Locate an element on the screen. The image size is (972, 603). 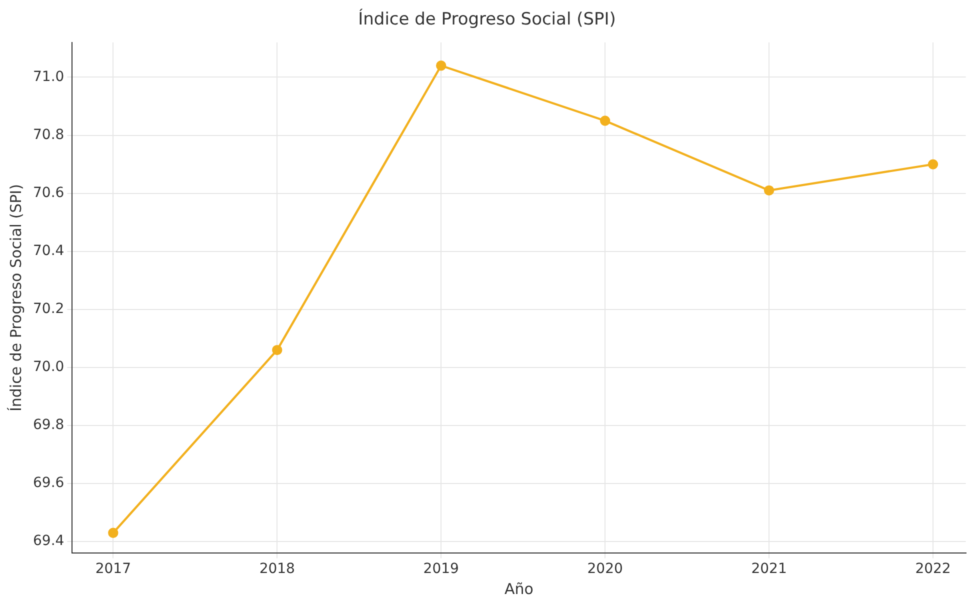
x-tick-label: 2018 is located at coordinates (277, 569).